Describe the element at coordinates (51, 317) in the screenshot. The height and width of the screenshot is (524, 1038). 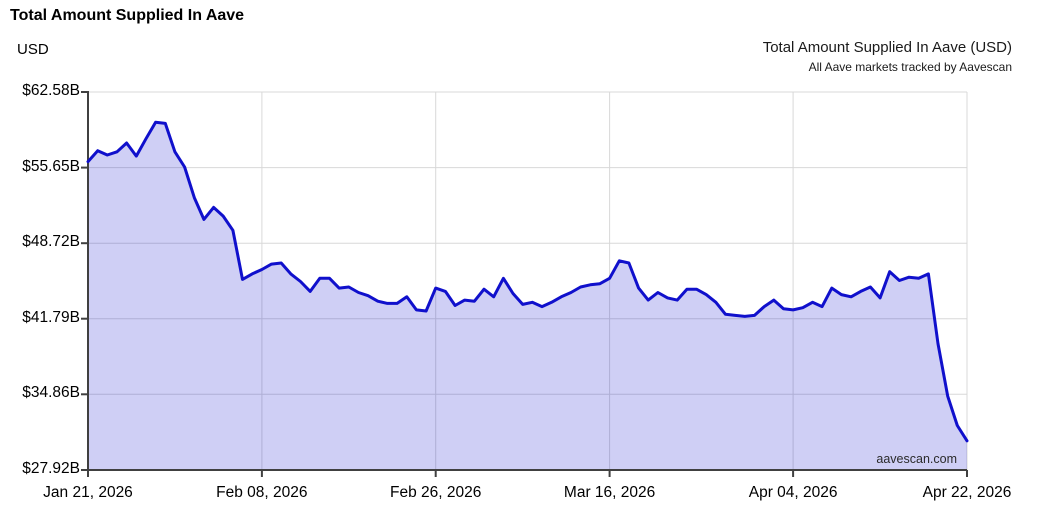
I see `y-tick-label: $41.79B` at that location.